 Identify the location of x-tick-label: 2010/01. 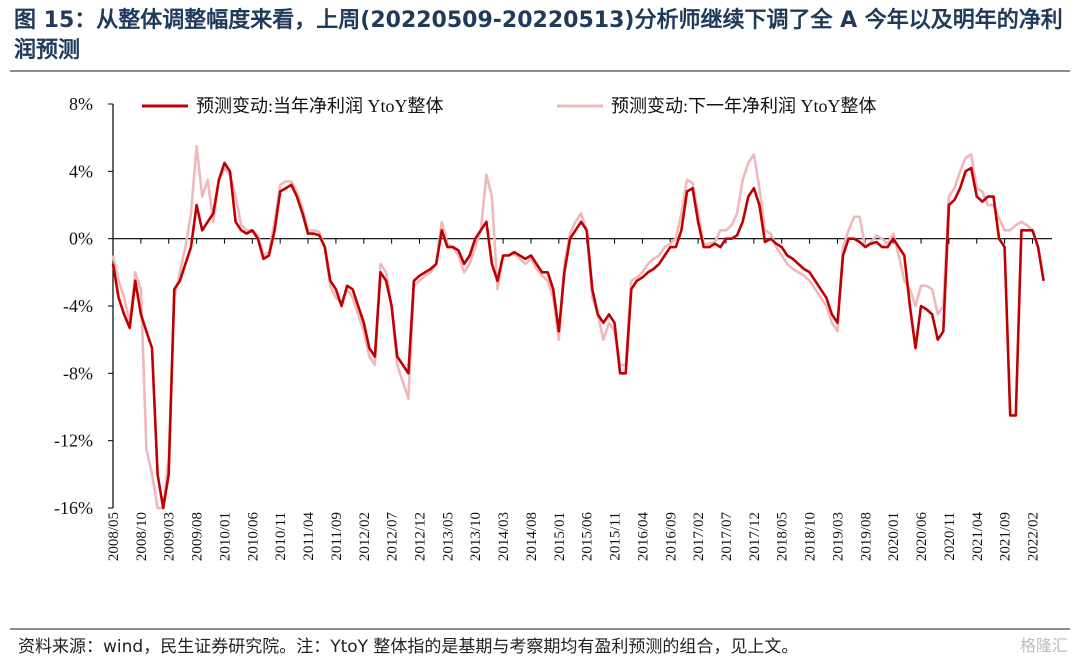
(225, 536).